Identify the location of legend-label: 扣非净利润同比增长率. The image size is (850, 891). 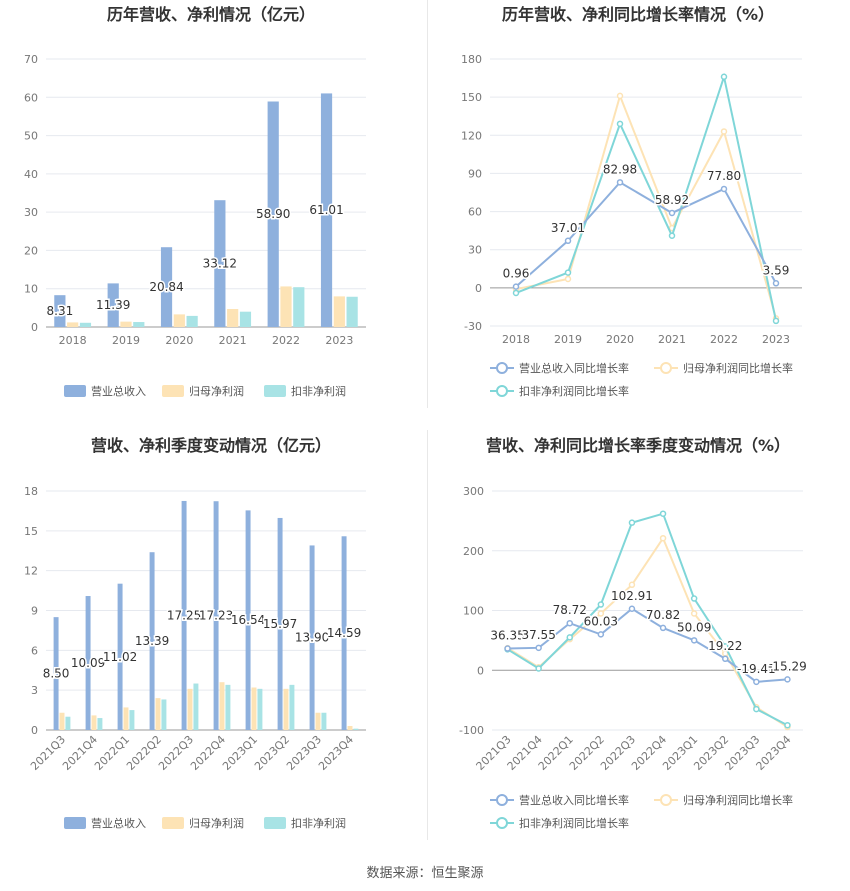
(574, 391).